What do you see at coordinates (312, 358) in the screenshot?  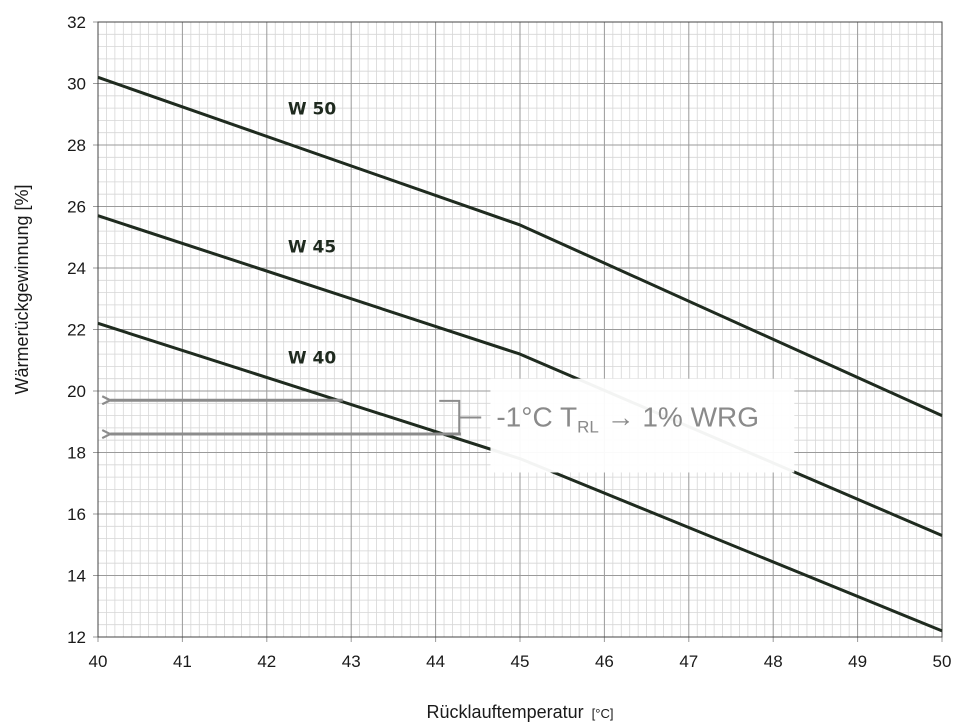 I see `series-label-w40: W 40` at bounding box center [312, 358].